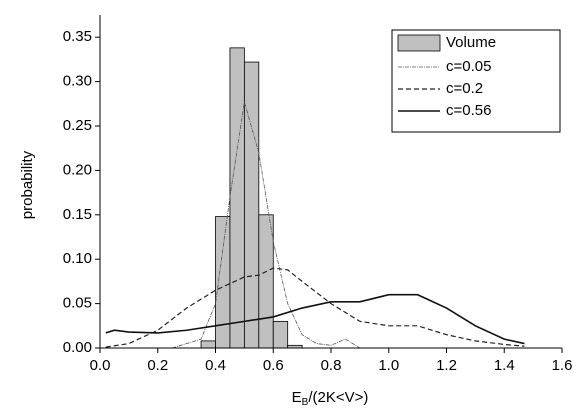  Describe the element at coordinates (77, 81) in the screenshot. I see `y-tick-label: 0.30` at that location.